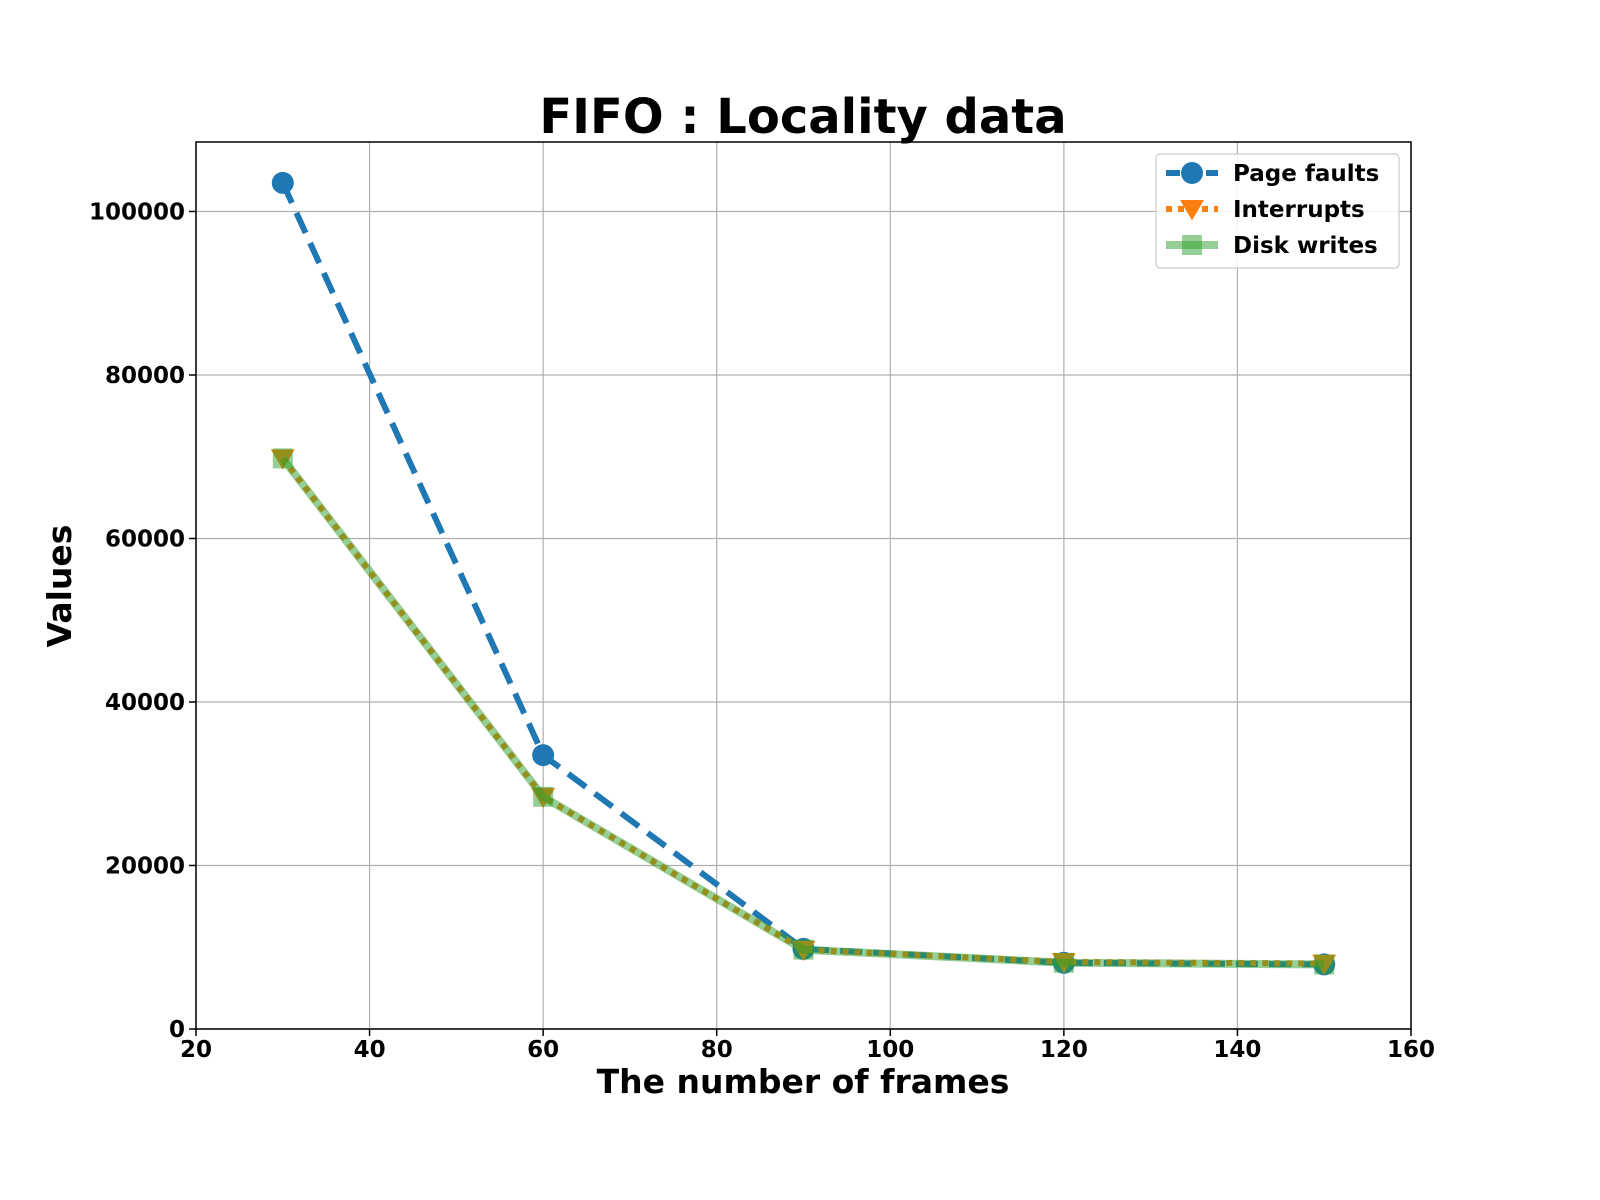 This screenshot has width=1600, height=1200. I want to click on legend-entry: Interrupts, so click(1265, 210).